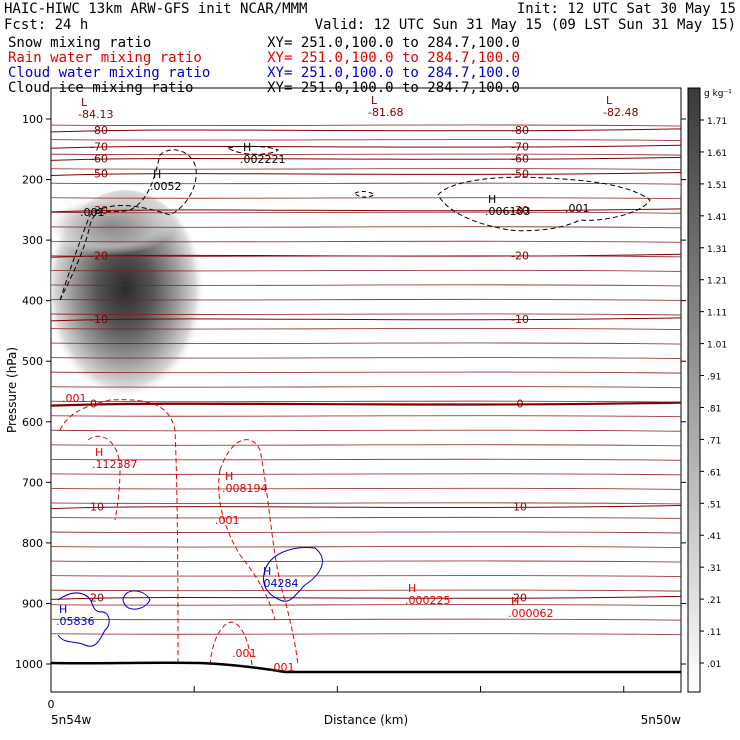 The height and width of the screenshot is (740, 740). What do you see at coordinates (29, 664) in the screenshot?
I see `y-tick-label: 1000` at bounding box center [29, 664].